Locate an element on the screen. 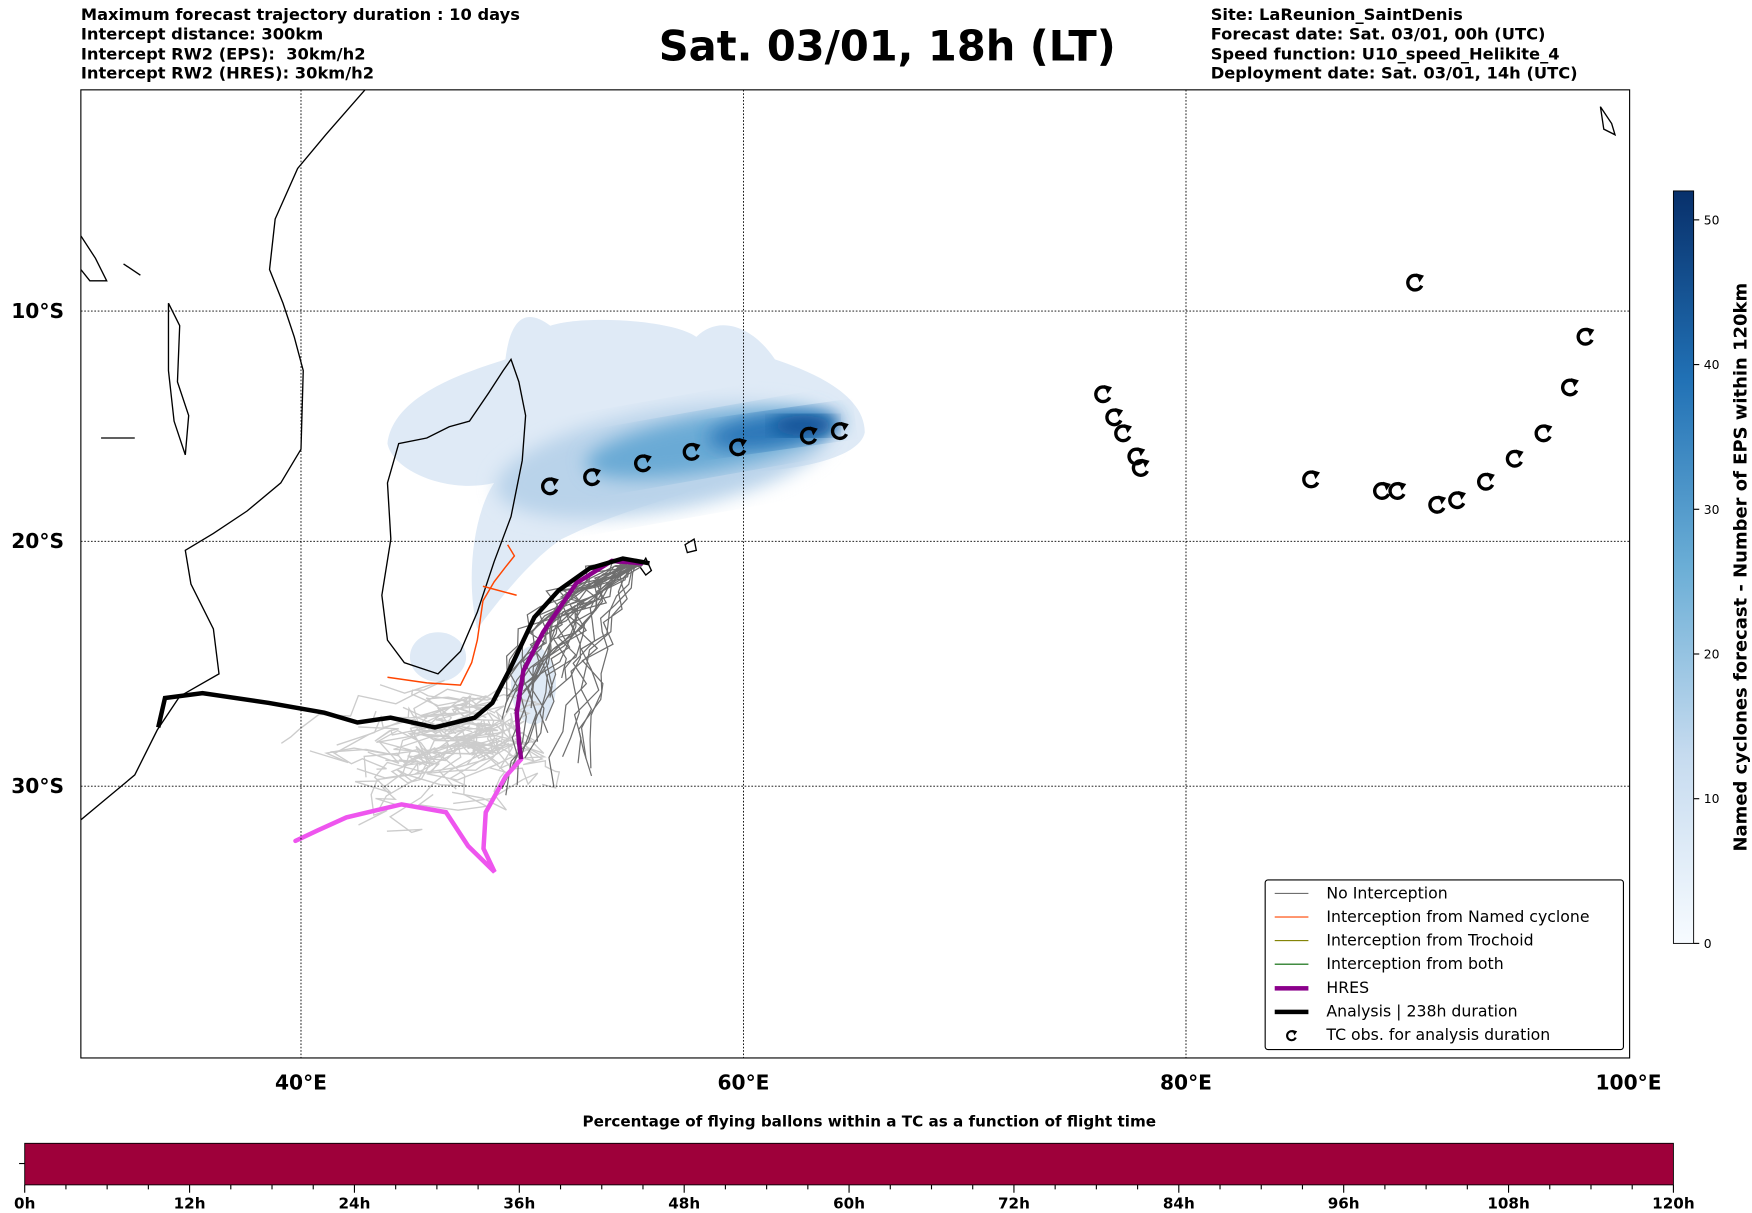 The image size is (1752, 1213). legend-label: HRES is located at coordinates (1348, 987).